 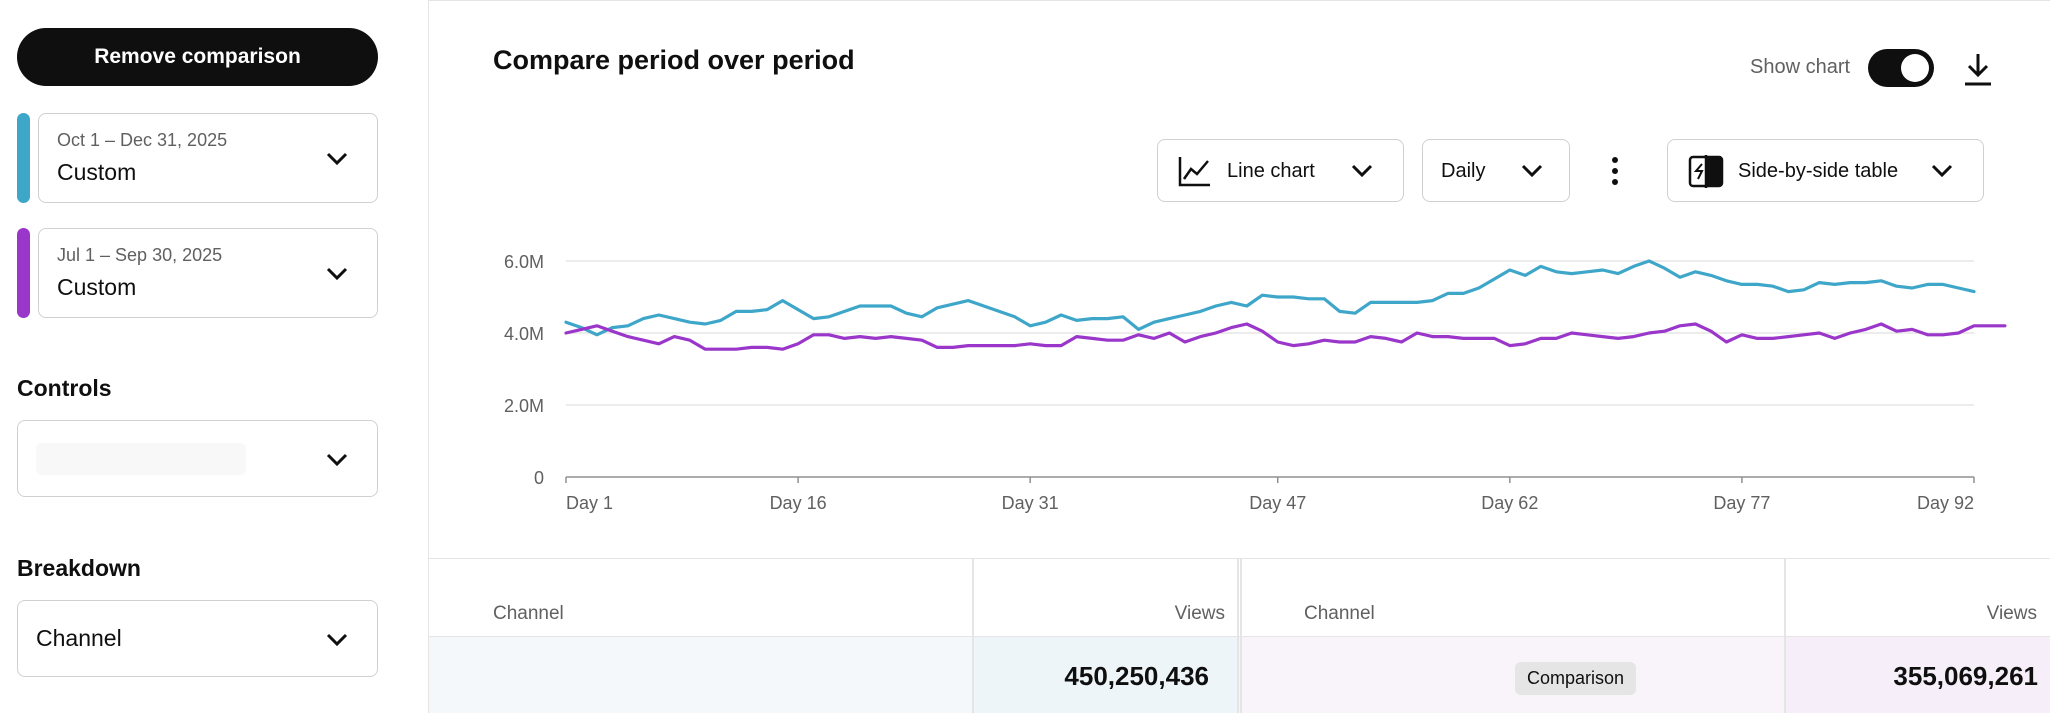 What do you see at coordinates (1463, 171) in the screenshot?
I see `granularity-label: Daily` at bounding box center [1463, 171].